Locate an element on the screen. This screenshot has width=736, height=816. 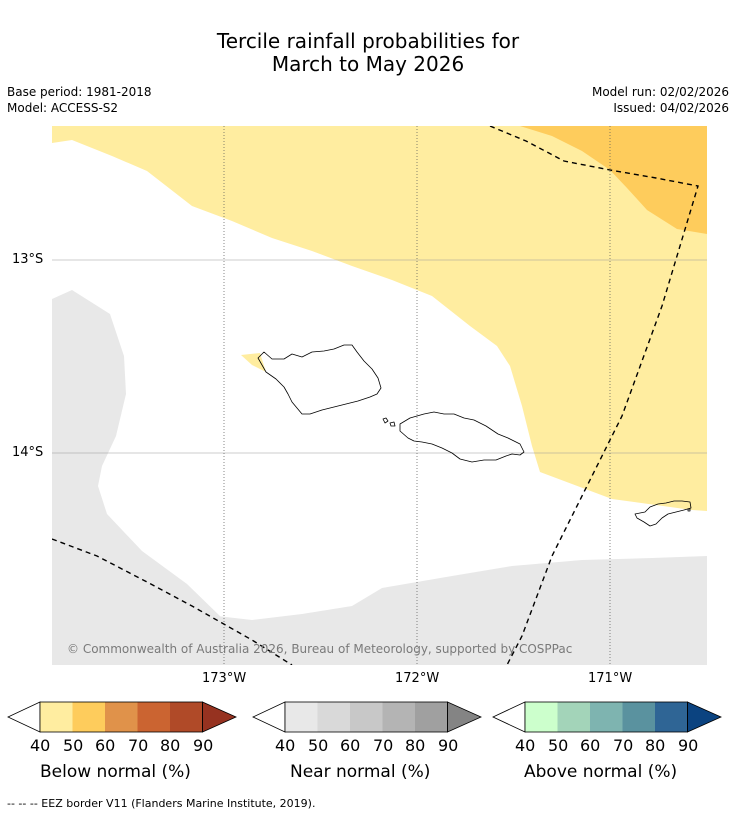
island-upolu is located at coordinates (462, 437).